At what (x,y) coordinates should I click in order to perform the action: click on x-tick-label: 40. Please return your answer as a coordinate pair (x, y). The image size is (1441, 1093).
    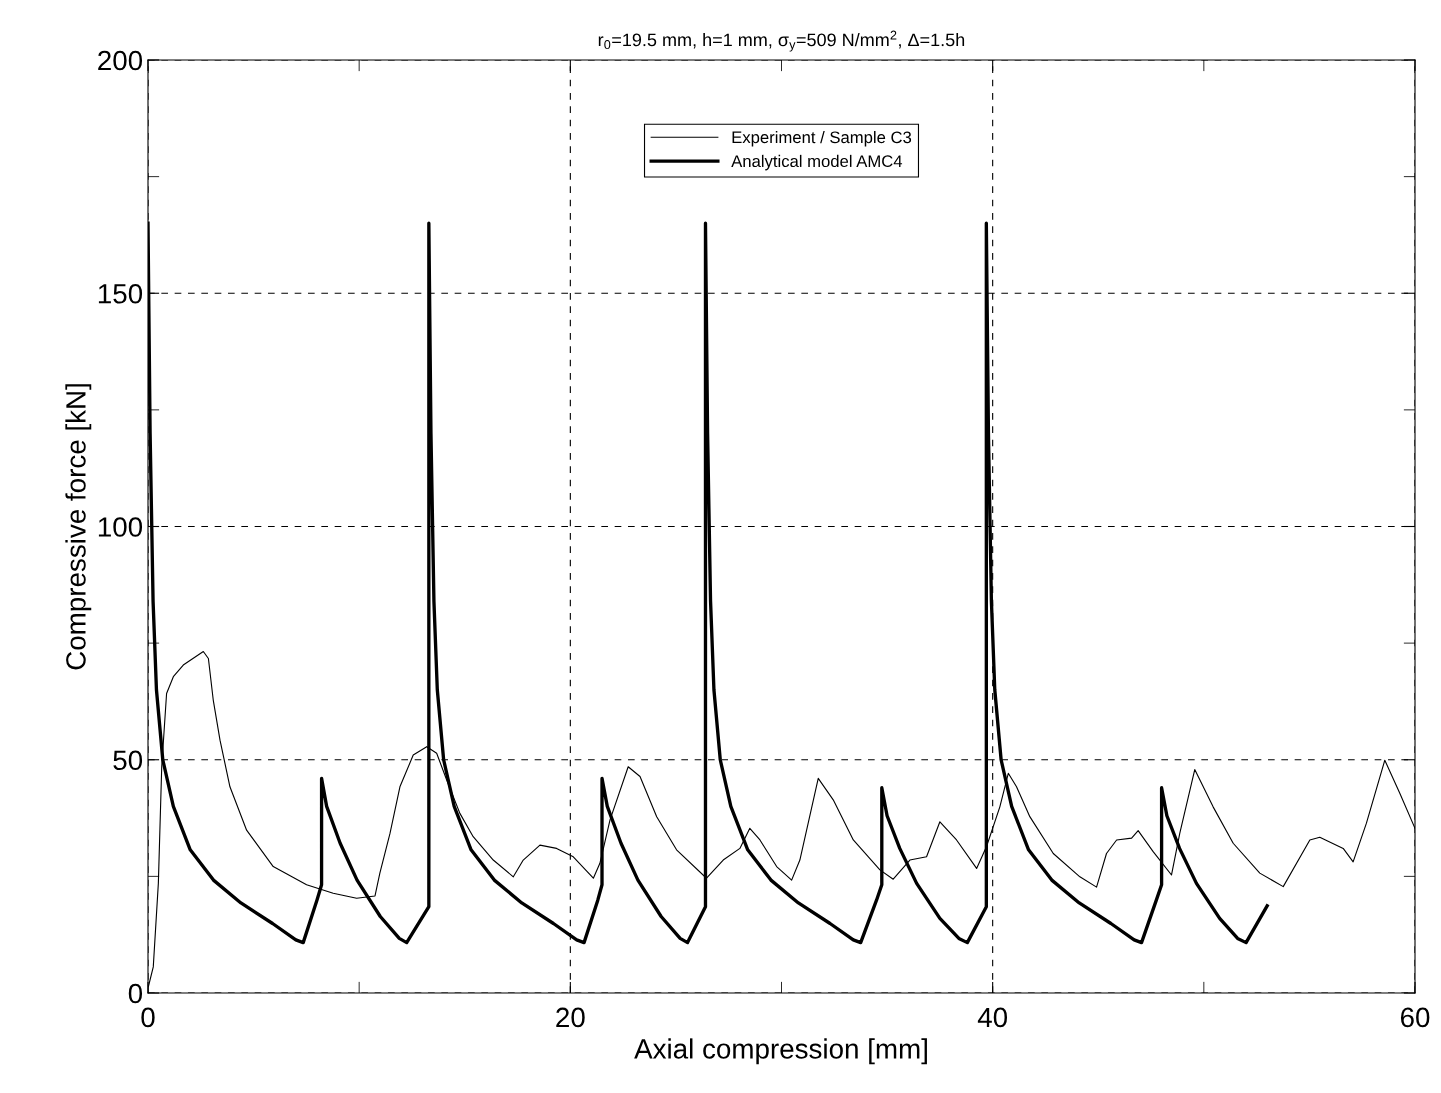
    Looking at the image, I should click on (992, 1017).